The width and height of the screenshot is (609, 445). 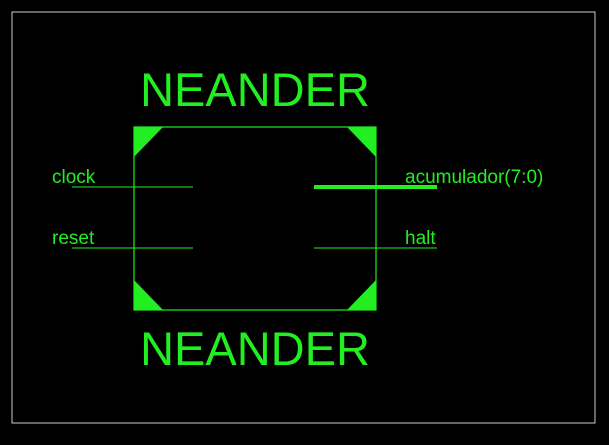 I want to click on pin-acumulador-label: acumulador(7:0), so click(x=474, y=177).